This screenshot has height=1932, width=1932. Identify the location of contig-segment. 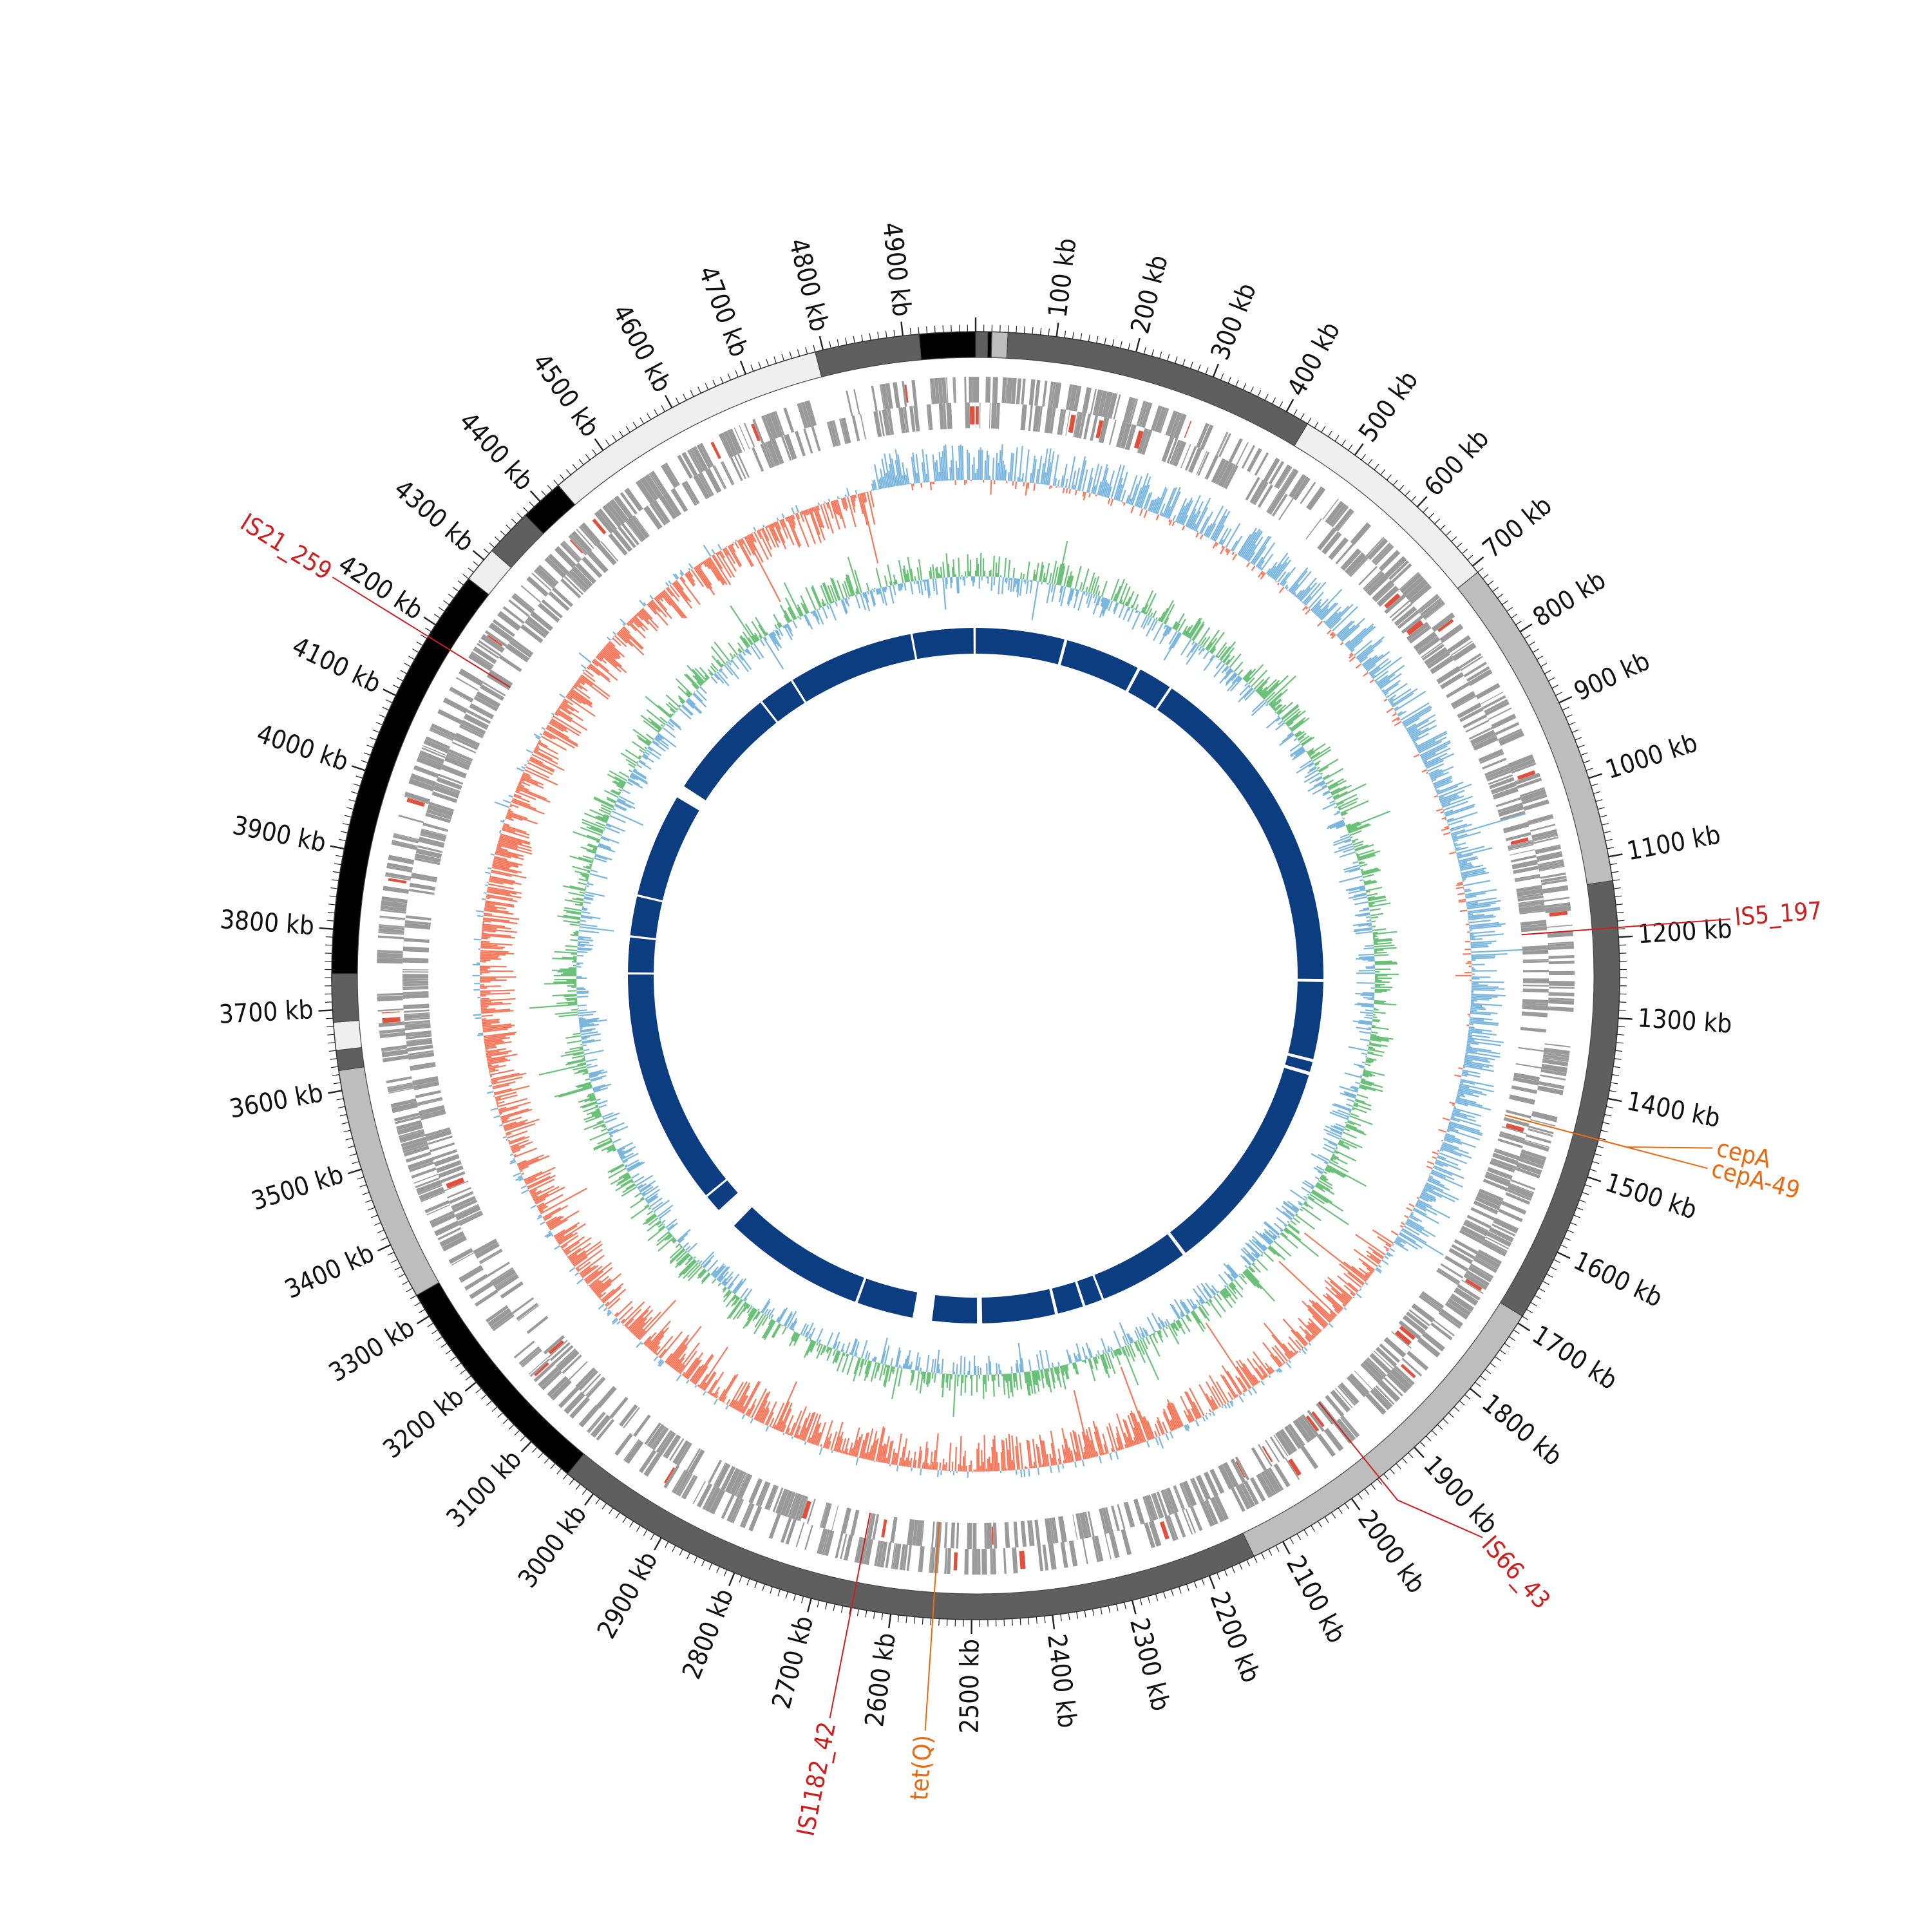
(348, 1035).